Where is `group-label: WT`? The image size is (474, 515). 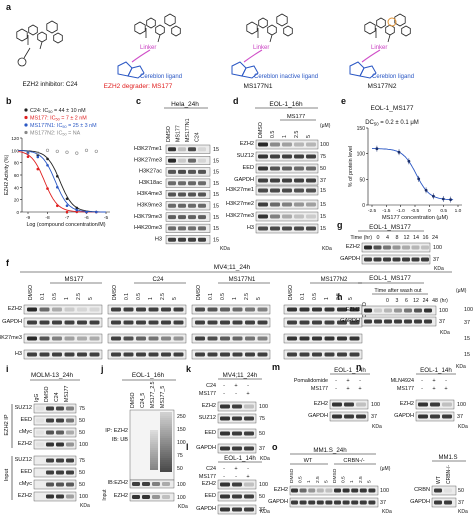 group-label: WT is located at coordinates (308, 461).